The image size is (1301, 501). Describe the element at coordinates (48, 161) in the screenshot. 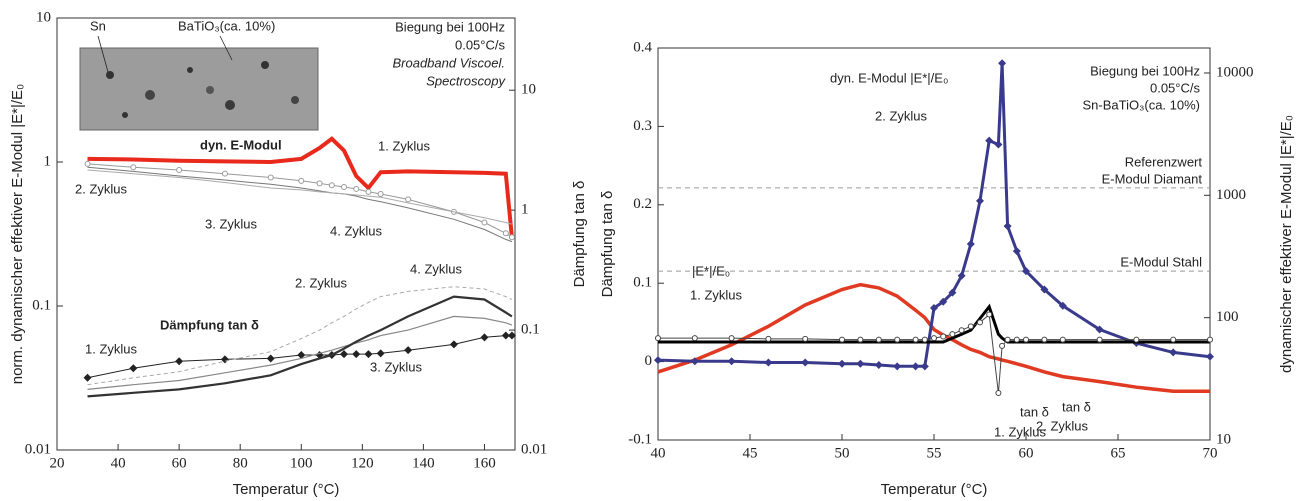

I see `y-tick-label: 1` at that location.